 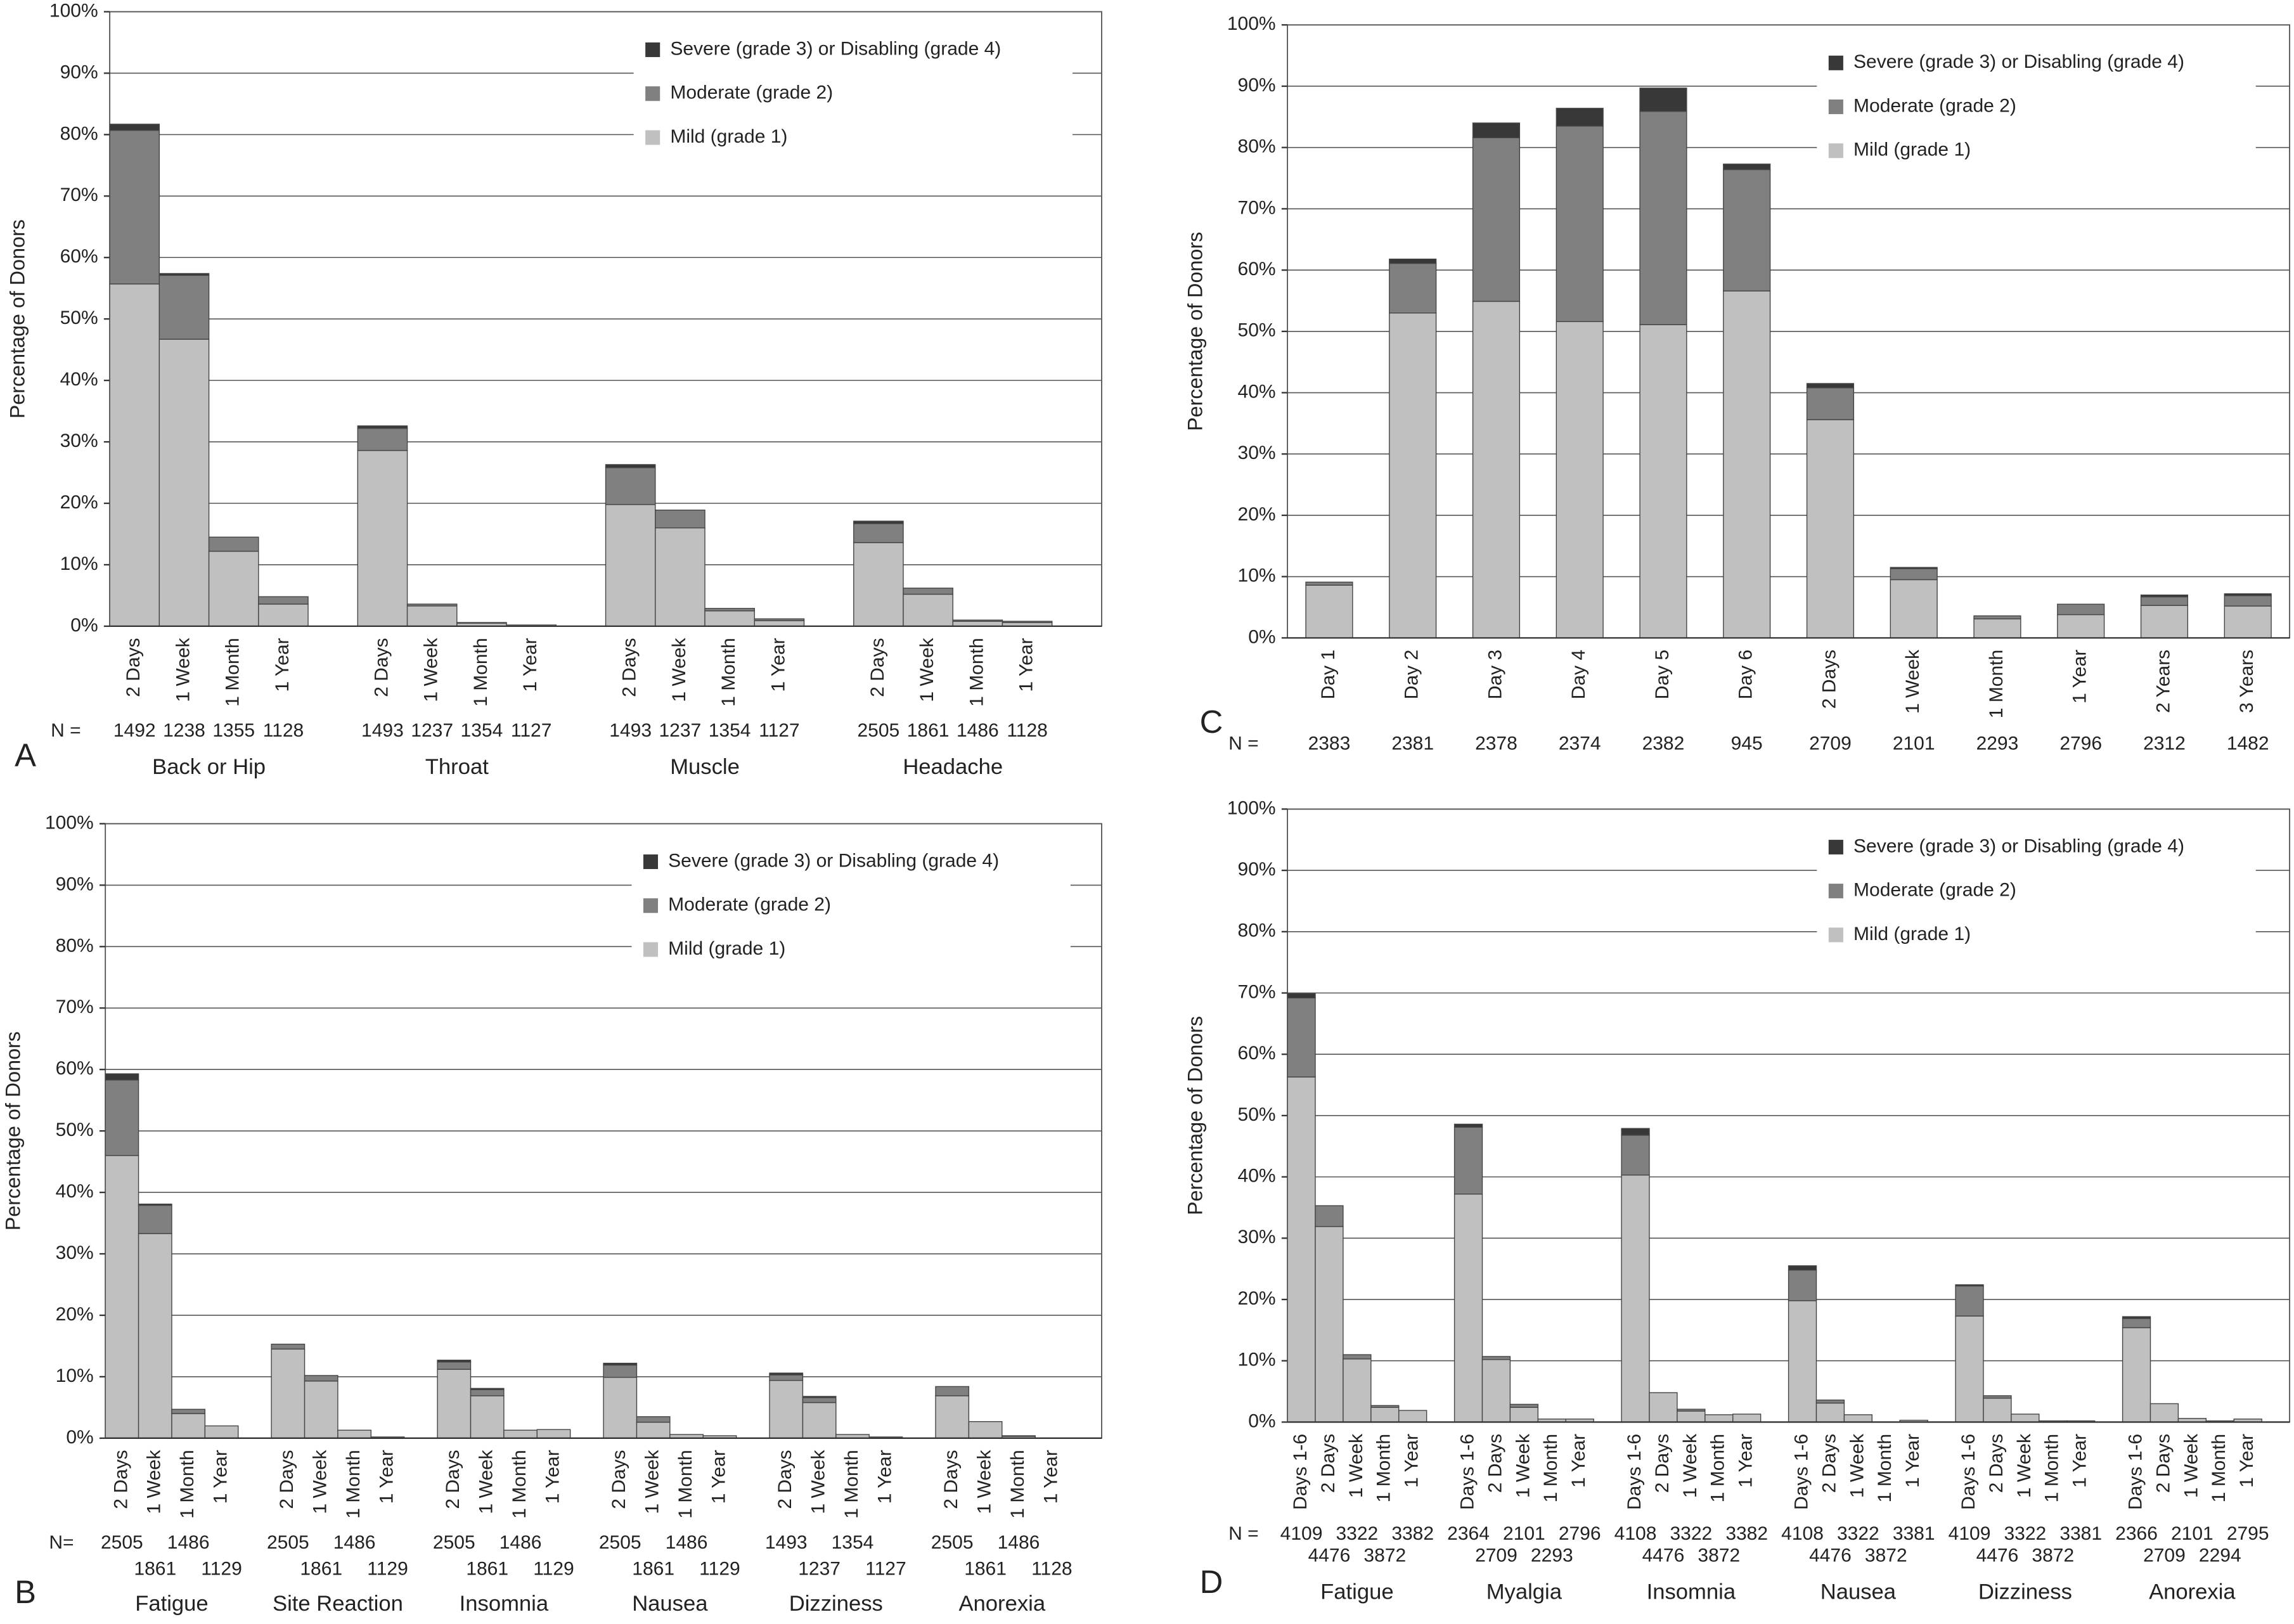 I want to click on n-label: 4108, so click(x=1635, y=1534).